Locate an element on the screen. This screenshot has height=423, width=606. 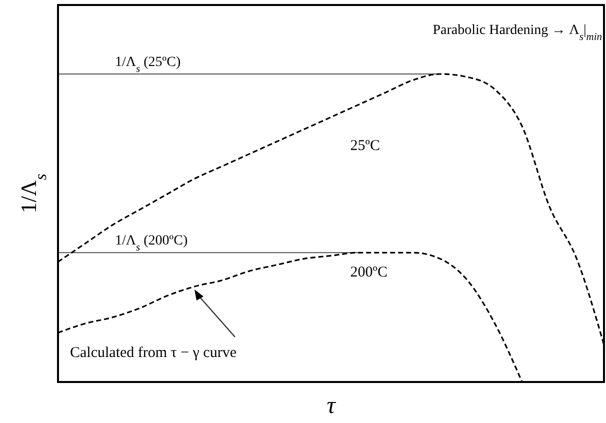
text: Parabolic Hardening → Λ$_{s}$|$_{min}$ is located at coordinates (517, 32).